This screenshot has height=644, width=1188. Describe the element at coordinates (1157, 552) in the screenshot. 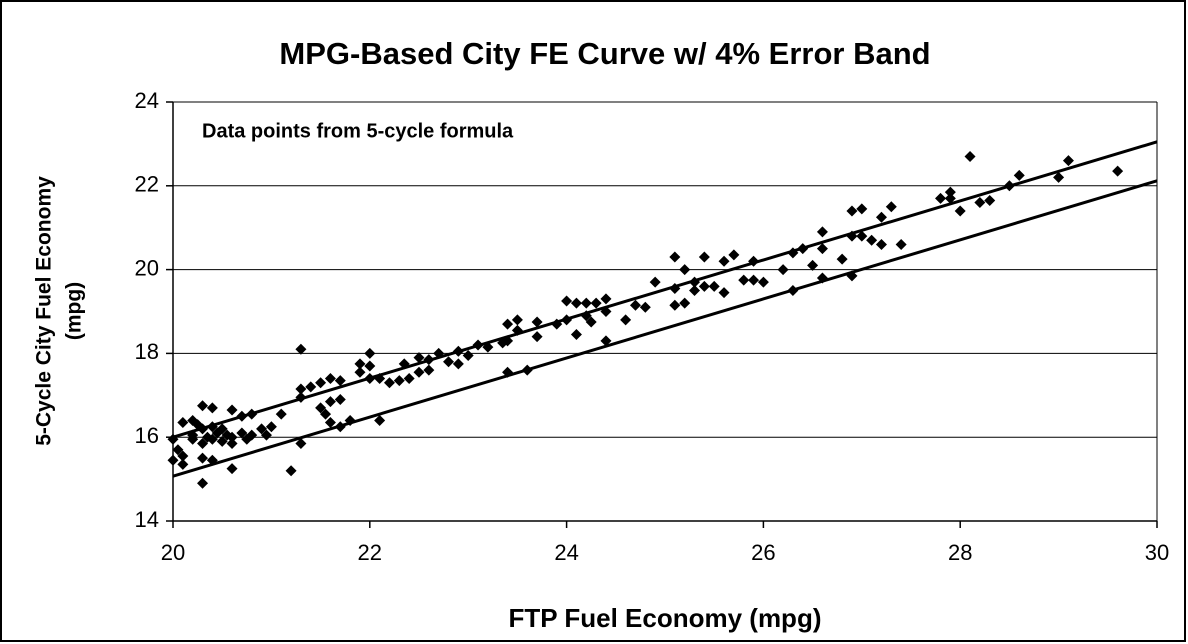

I see `x-tick-label: 30` at that location.